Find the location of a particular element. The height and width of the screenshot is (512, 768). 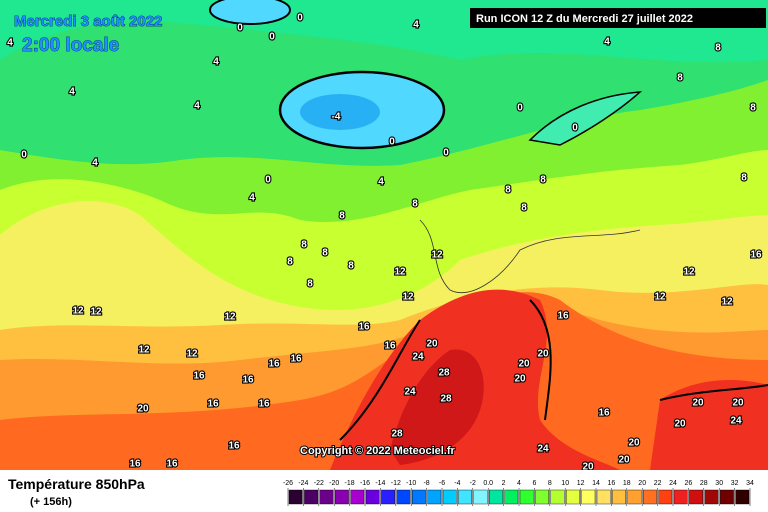

legend-tick-label: -22 is located at coordinates (319, 483).